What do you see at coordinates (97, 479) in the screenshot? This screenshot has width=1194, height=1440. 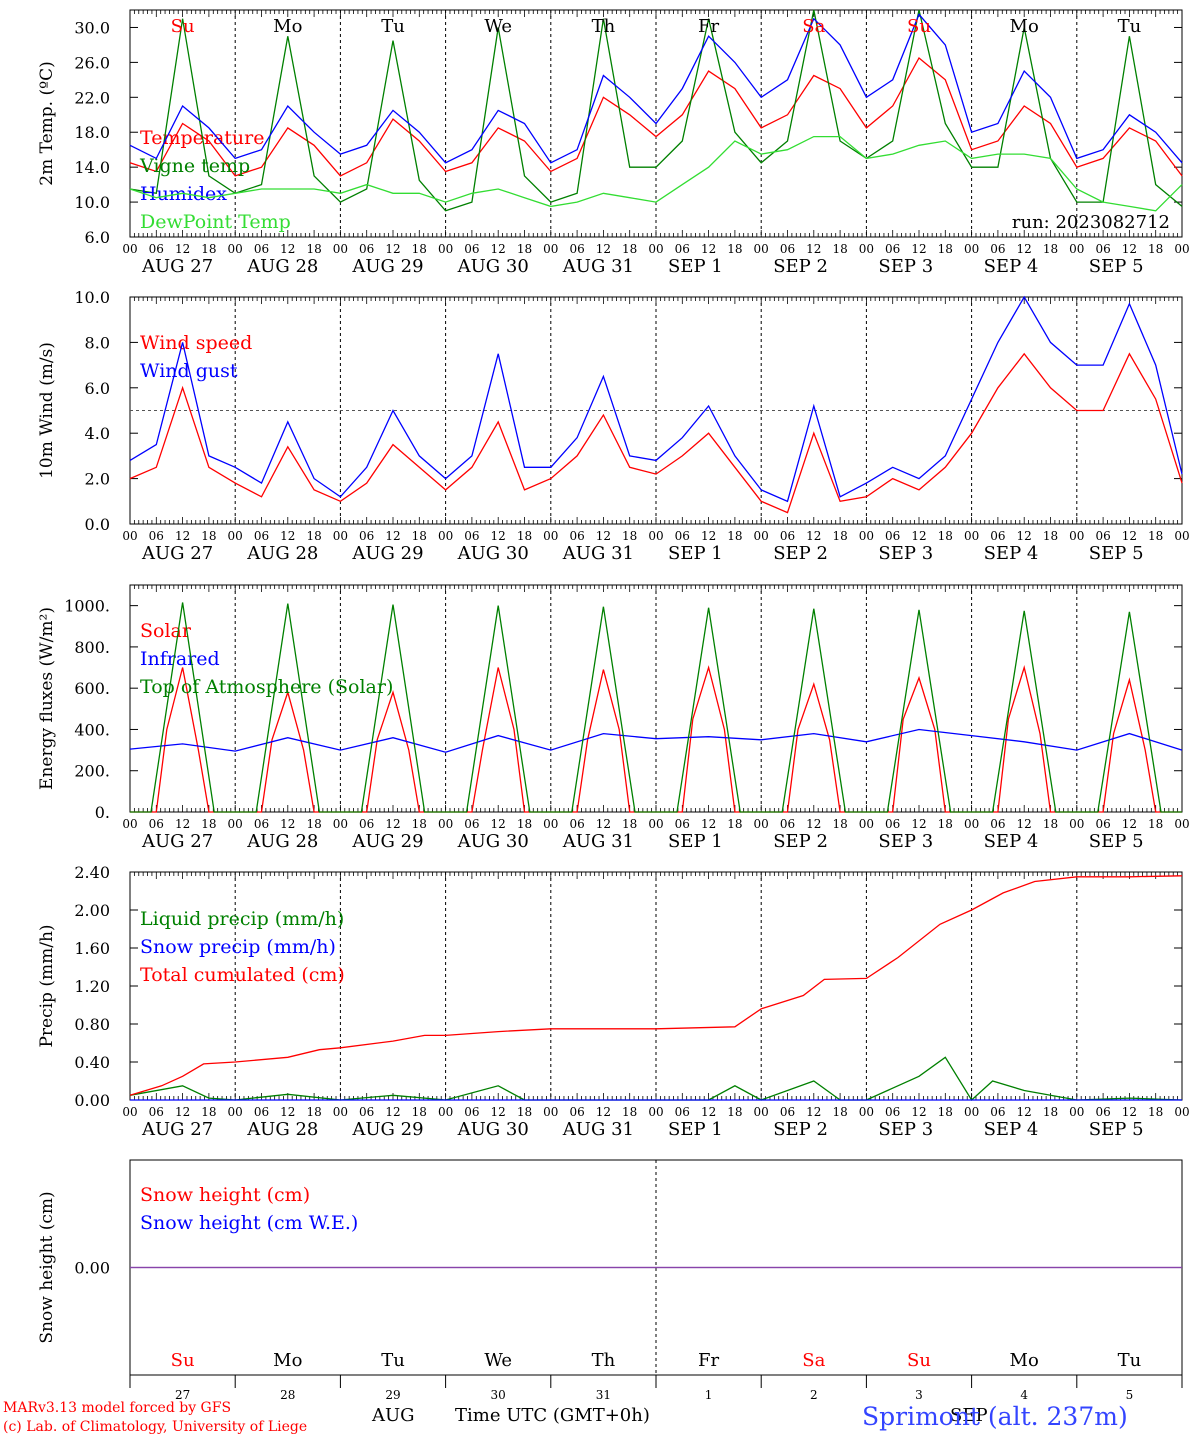 I see `y-tick-label: 2.0` at bounding box center [97, 479].